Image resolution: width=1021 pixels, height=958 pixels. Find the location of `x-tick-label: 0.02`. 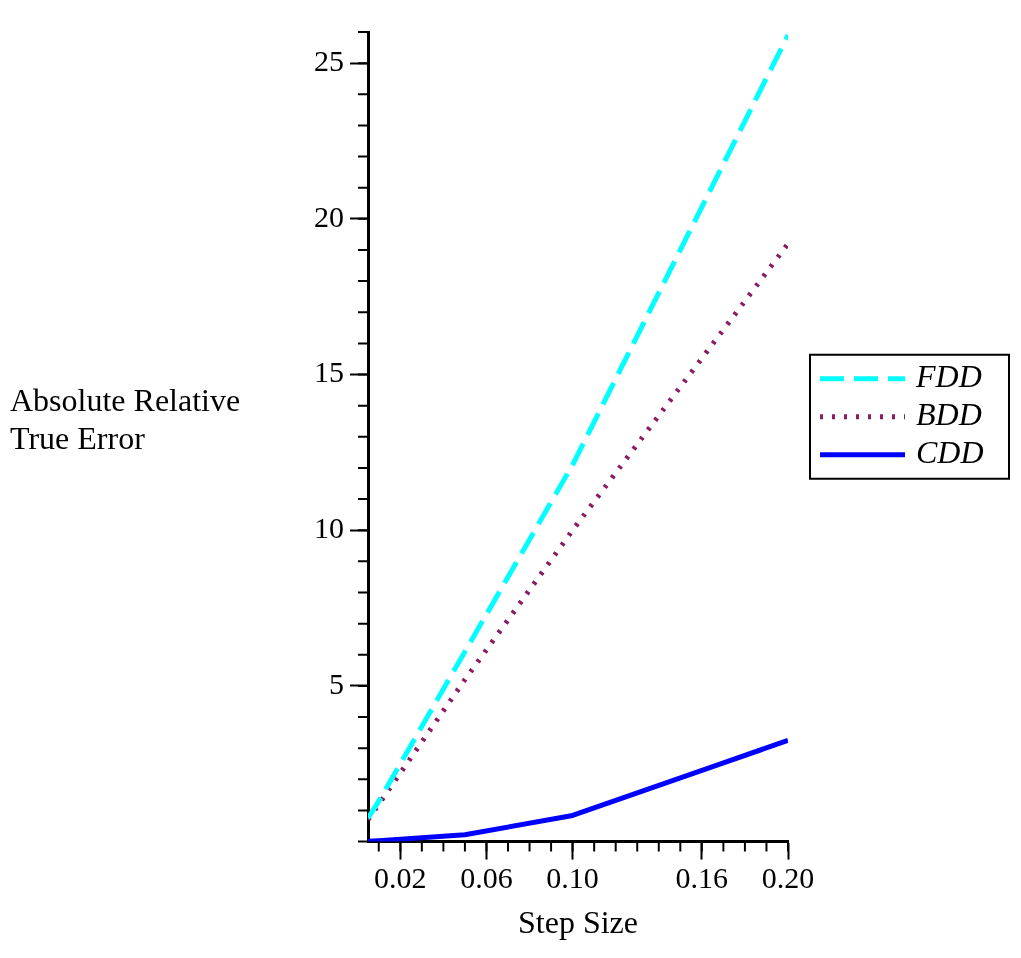

x-tick-label: 0.02 is located at coordinates (400, 878).